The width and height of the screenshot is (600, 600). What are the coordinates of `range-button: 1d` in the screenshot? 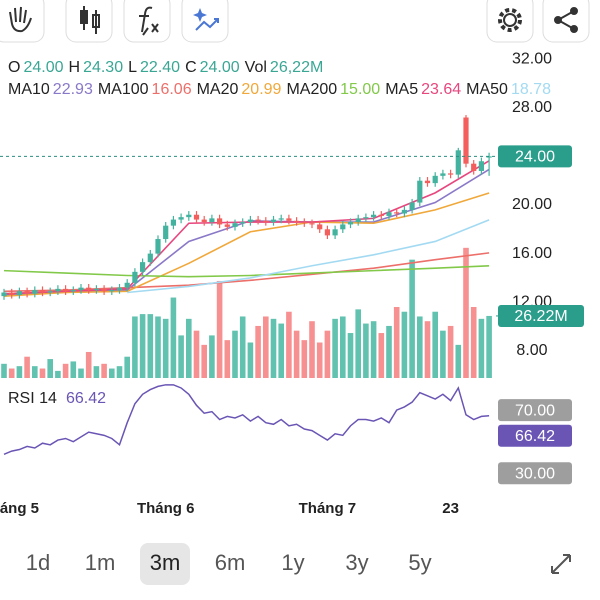 It's located at (38, 562).